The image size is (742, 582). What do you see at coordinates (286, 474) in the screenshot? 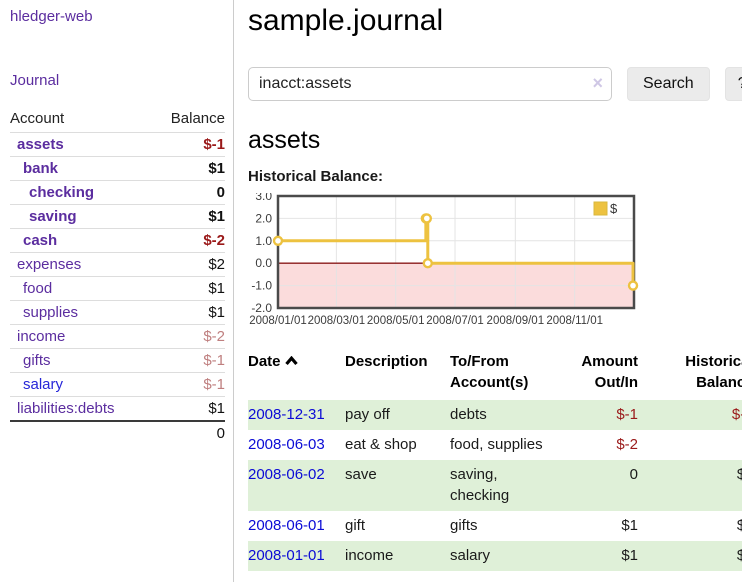
I see `transaction-date-link: 2008-06-02` at bounding box center [286, 474].